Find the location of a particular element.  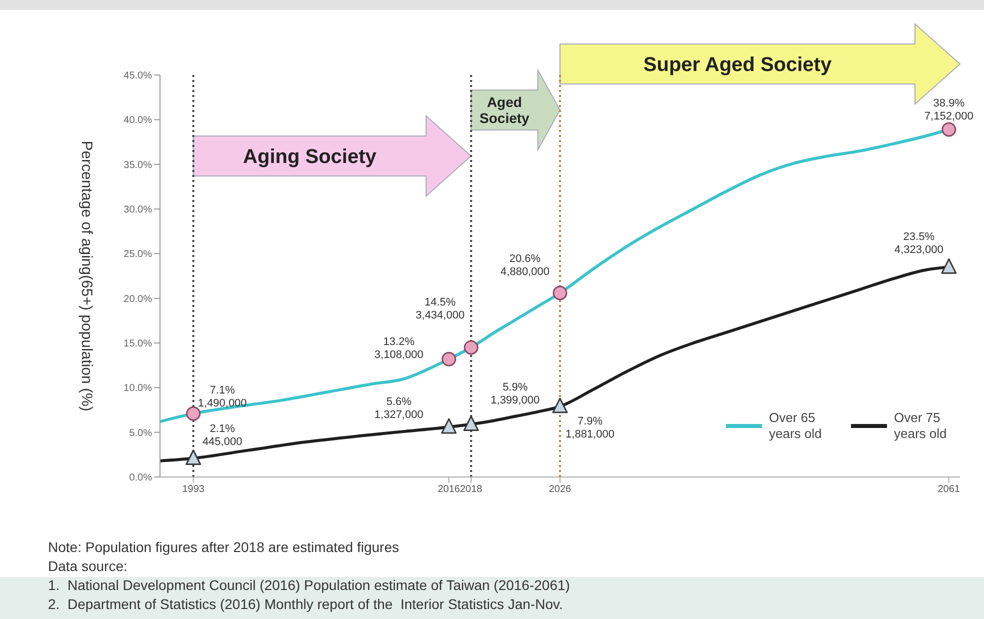

y-tick-label: 10.0% is located at coordinates (138, 388).